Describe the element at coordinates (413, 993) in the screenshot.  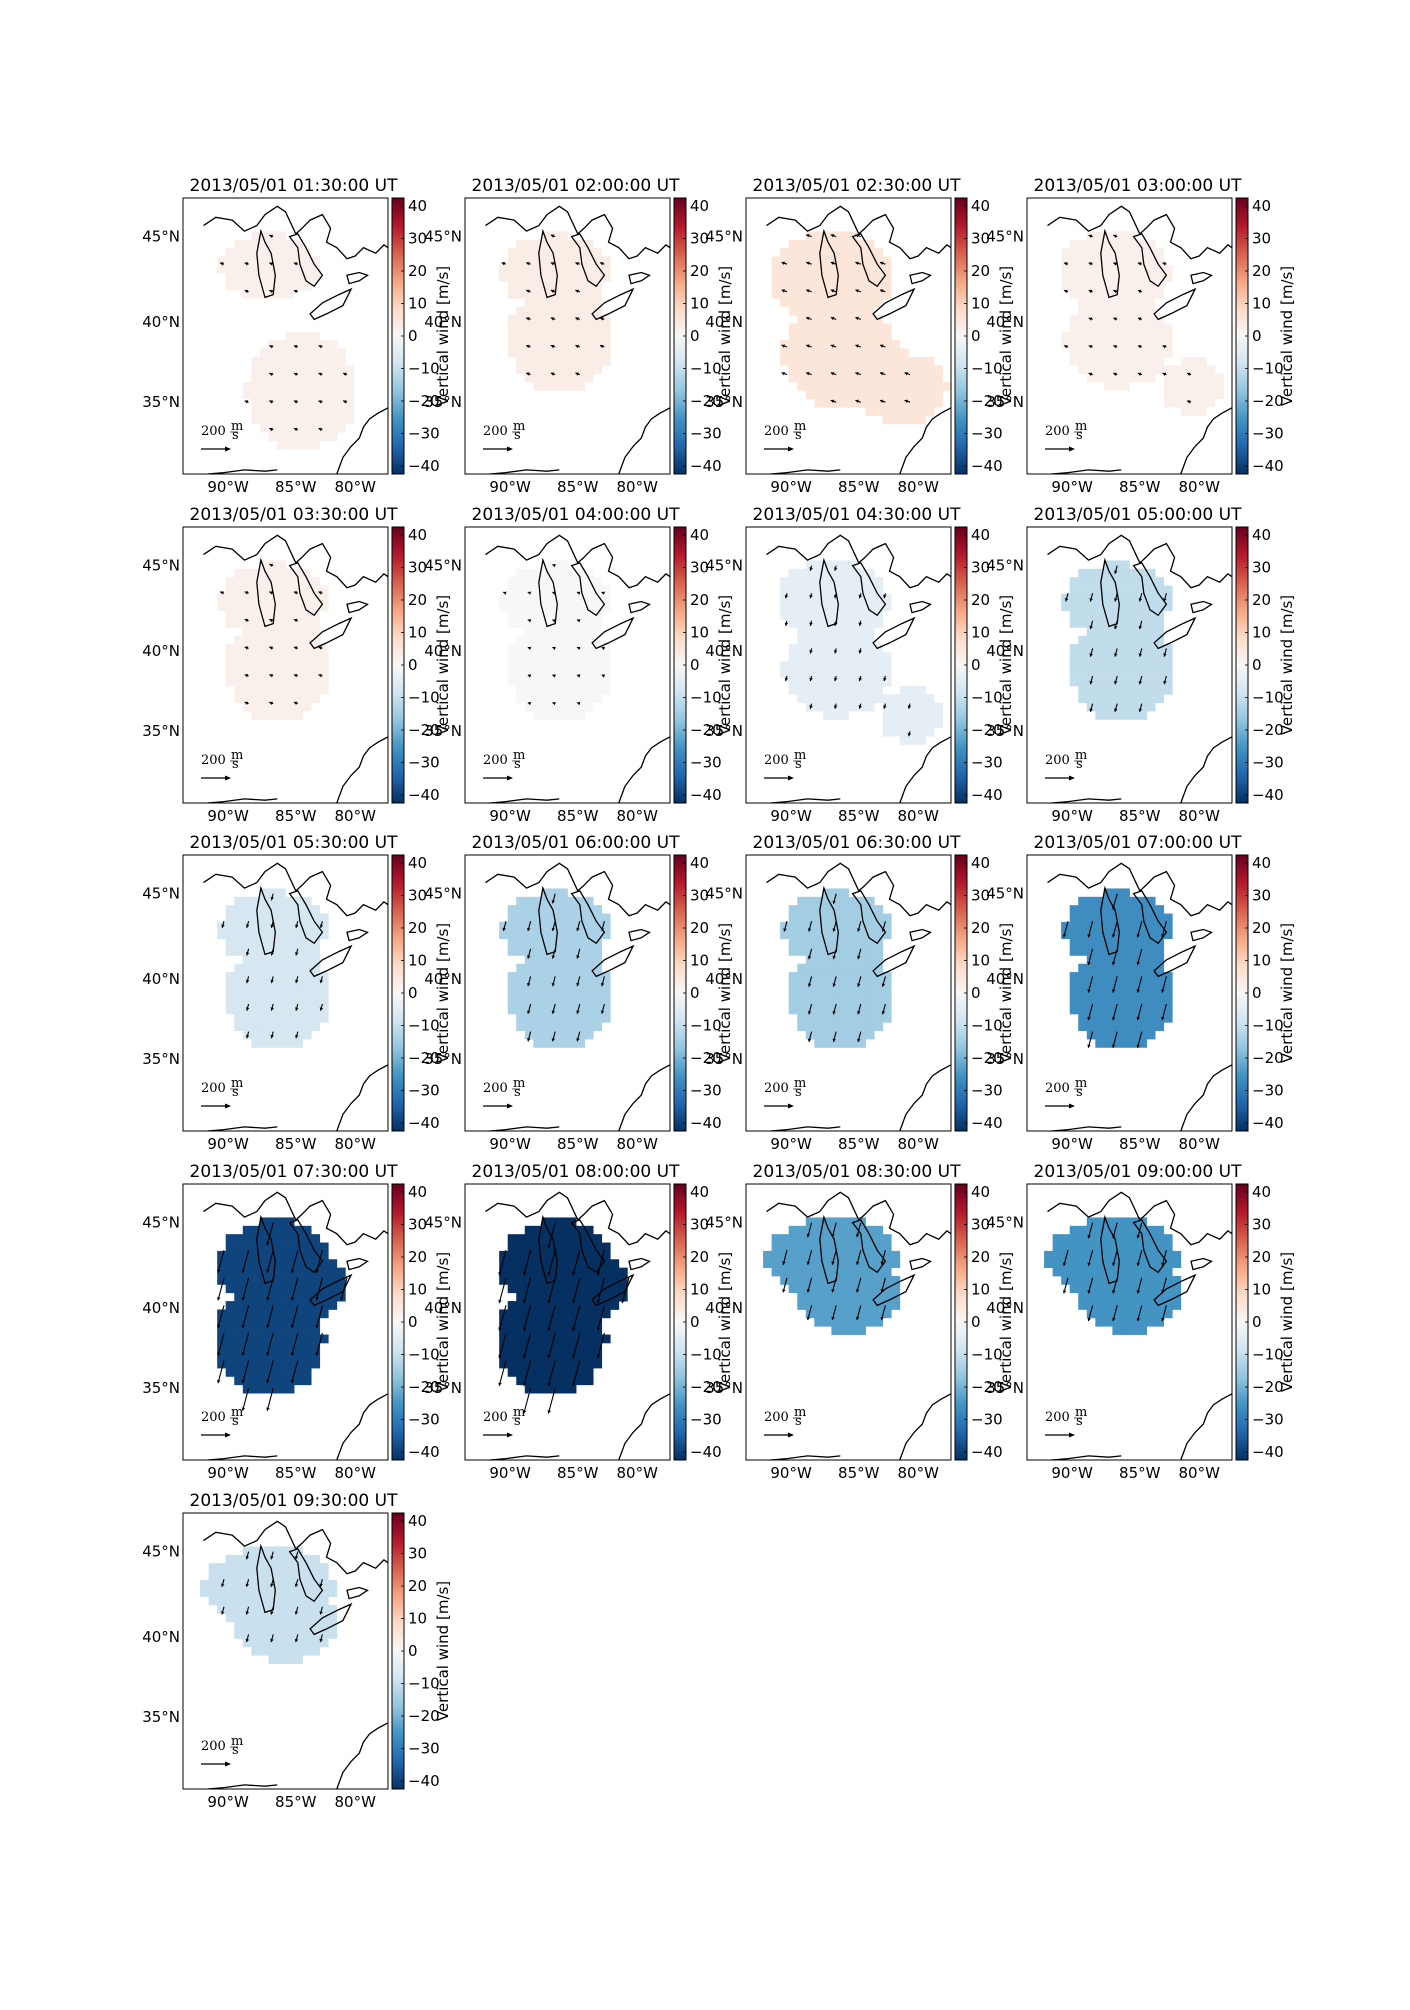
I see `colorbar-tick-label: 0` at that location.